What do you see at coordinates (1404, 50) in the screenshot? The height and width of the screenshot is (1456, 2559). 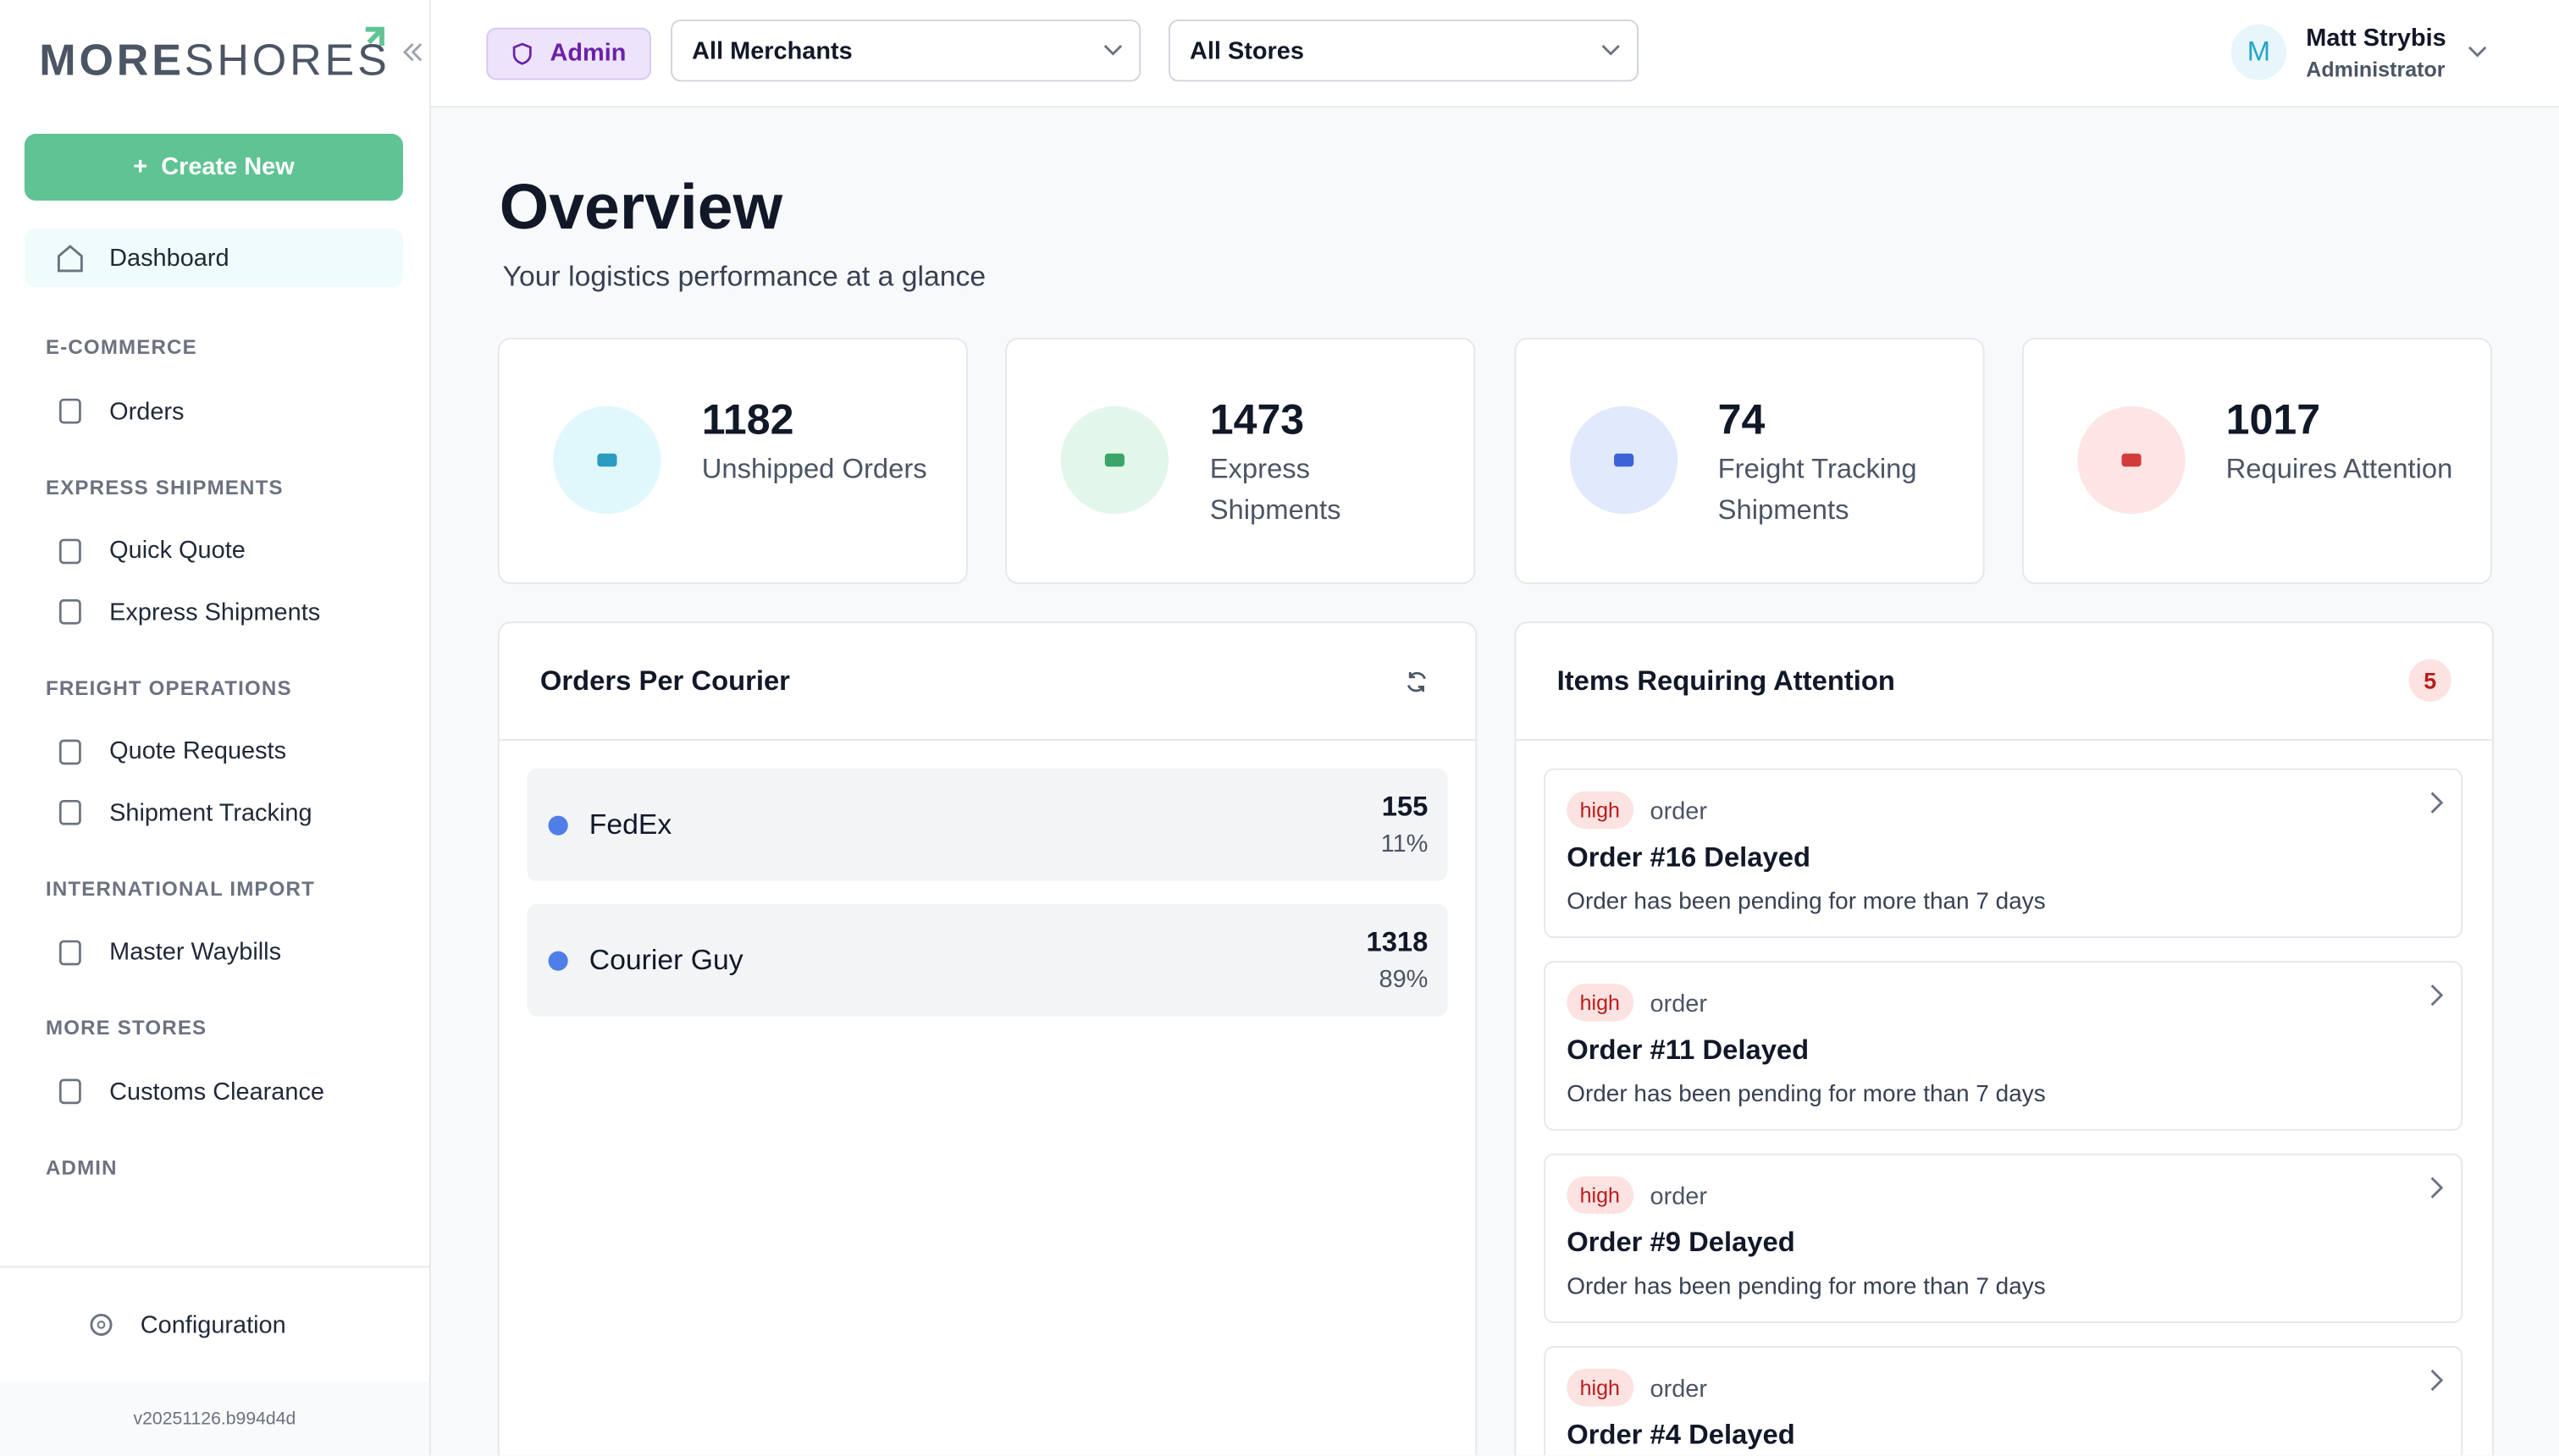 I see `store-select: All Stores` at bounding box center [1404, 50].